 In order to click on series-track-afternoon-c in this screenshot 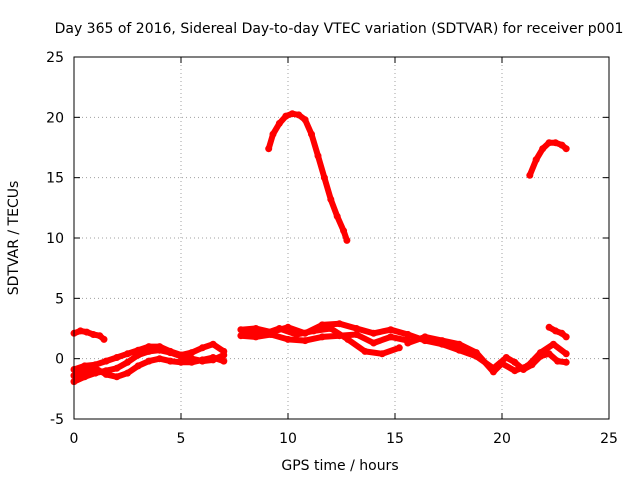, I will do `click(557, 332)`.